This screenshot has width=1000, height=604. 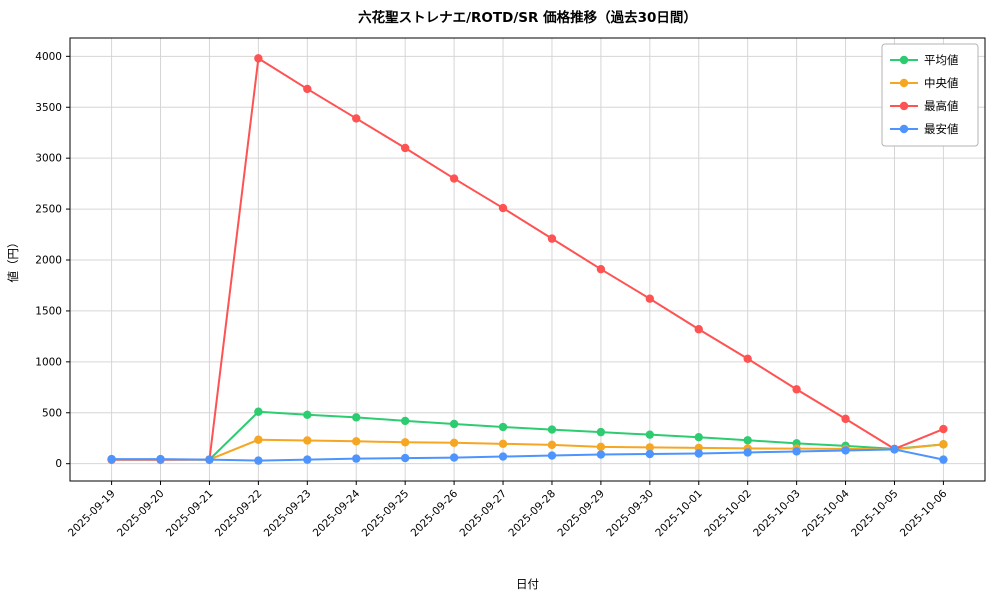 I want to click on y-tick-label: 3500, so click(x=48, y=108).